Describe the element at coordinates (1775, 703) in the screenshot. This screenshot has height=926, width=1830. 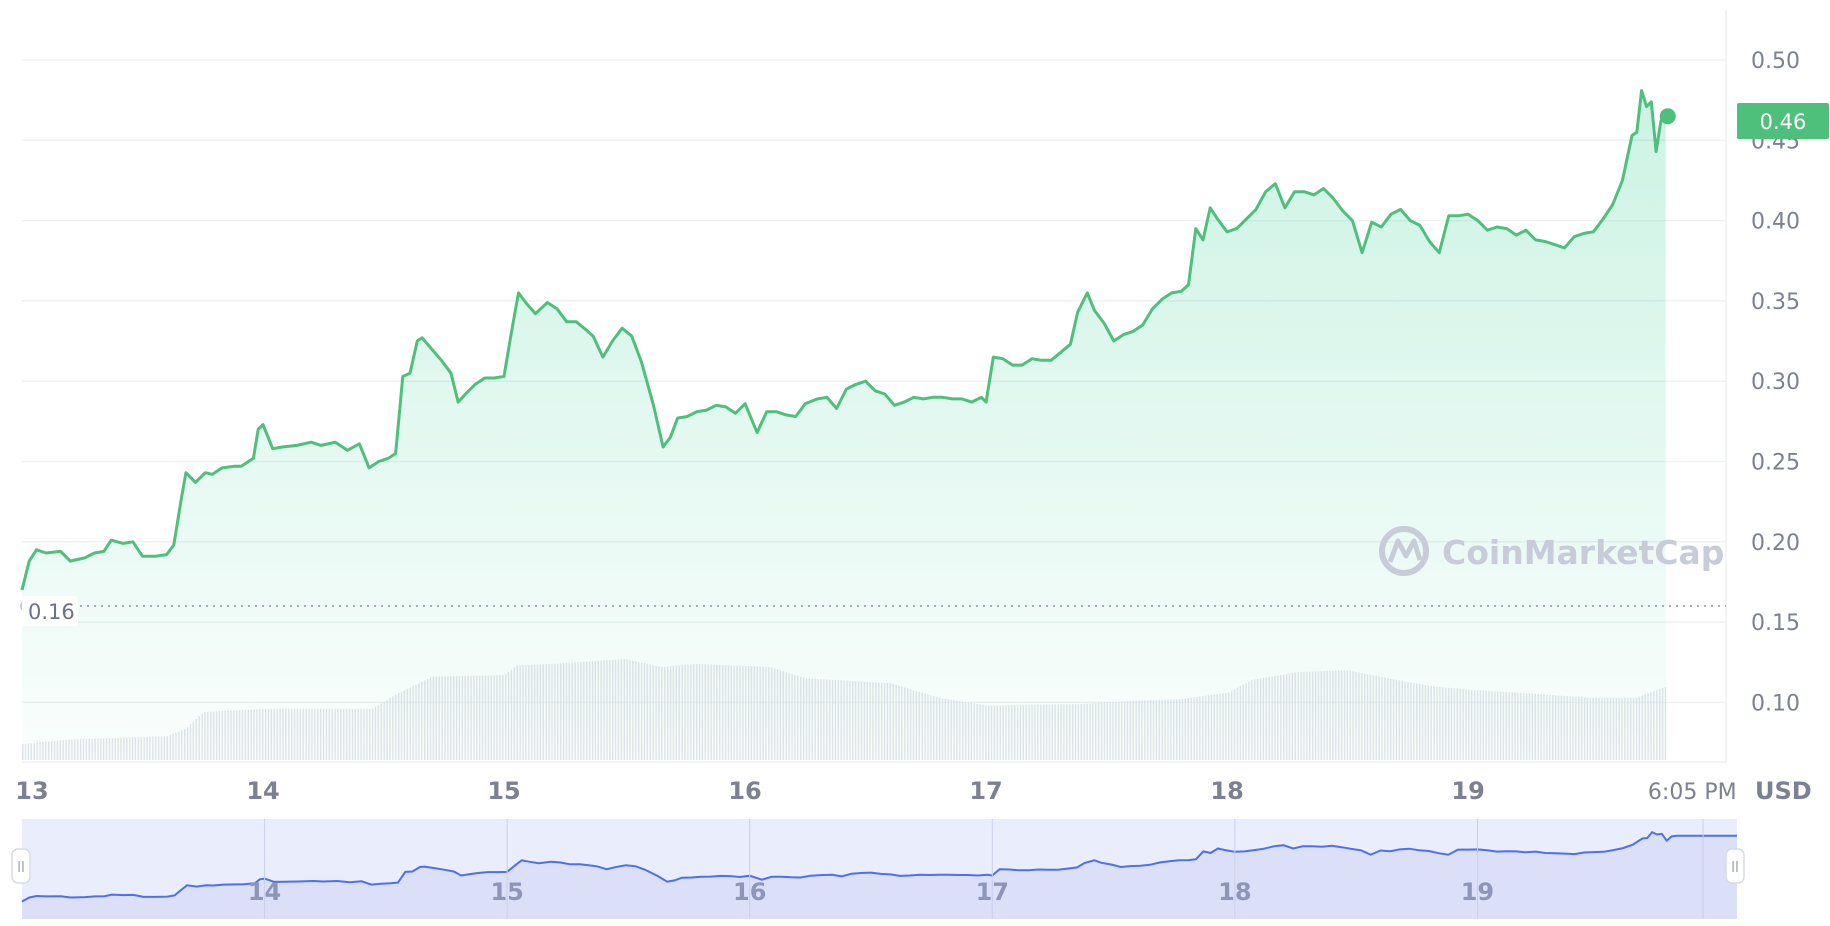
I see `y-tick-label: 0.10` at that location.